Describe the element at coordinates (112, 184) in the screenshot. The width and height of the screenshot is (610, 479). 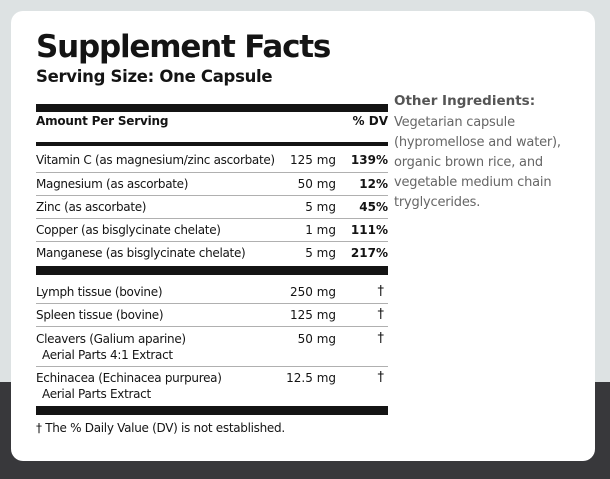
I see `nutrient-name: Magnesium (as ascorbate)` at that location.